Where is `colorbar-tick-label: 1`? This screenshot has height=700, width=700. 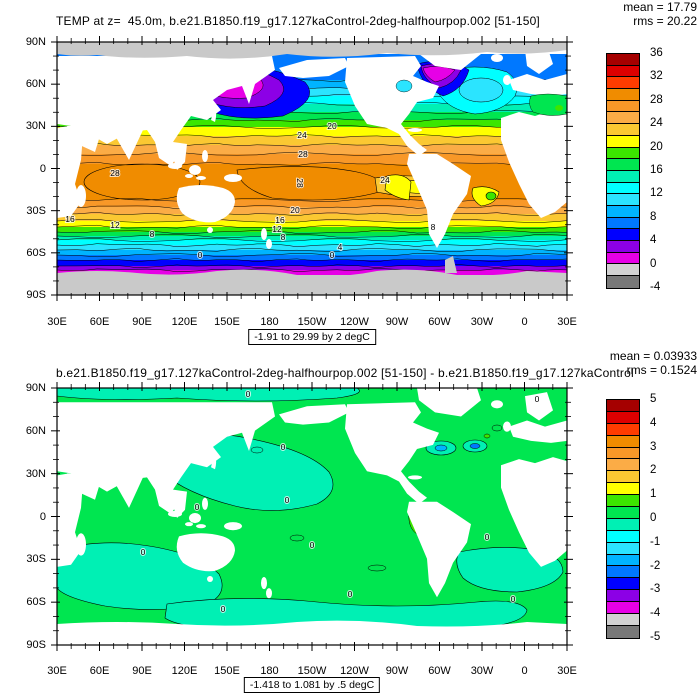
colorbar-tick-label: 1 is located at coordinates (653, 494).